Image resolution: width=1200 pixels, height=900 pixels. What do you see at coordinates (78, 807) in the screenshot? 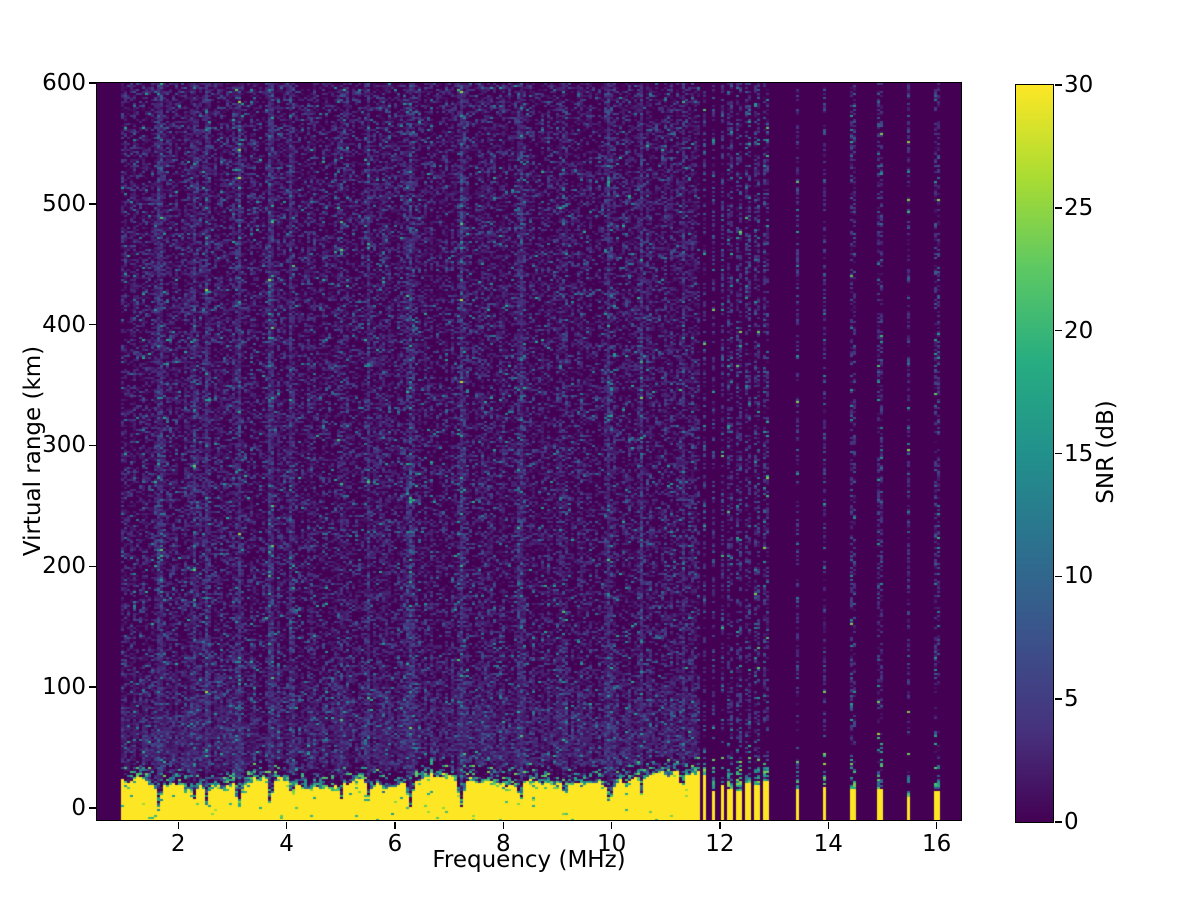
I see `y-tick-label: 0` at bounding box center [78, 807].